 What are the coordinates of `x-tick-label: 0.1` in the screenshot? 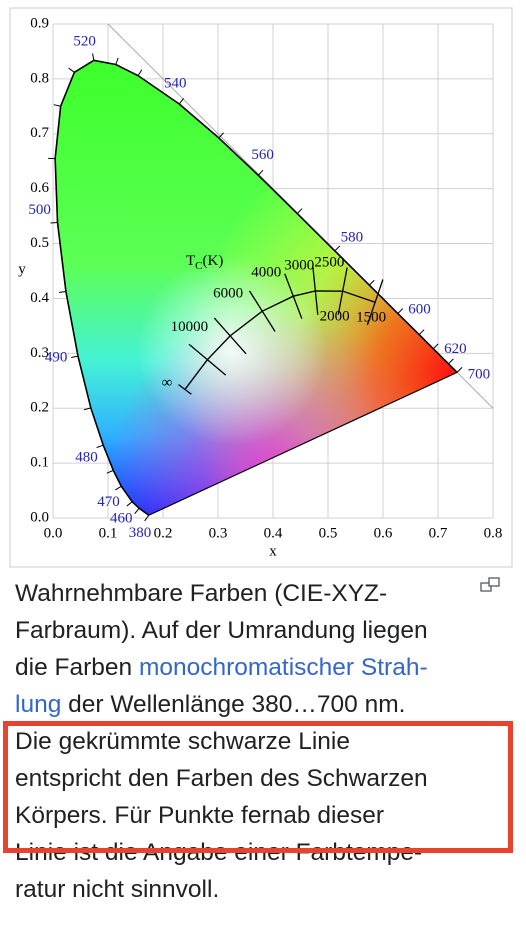 It's located at (108, 533).